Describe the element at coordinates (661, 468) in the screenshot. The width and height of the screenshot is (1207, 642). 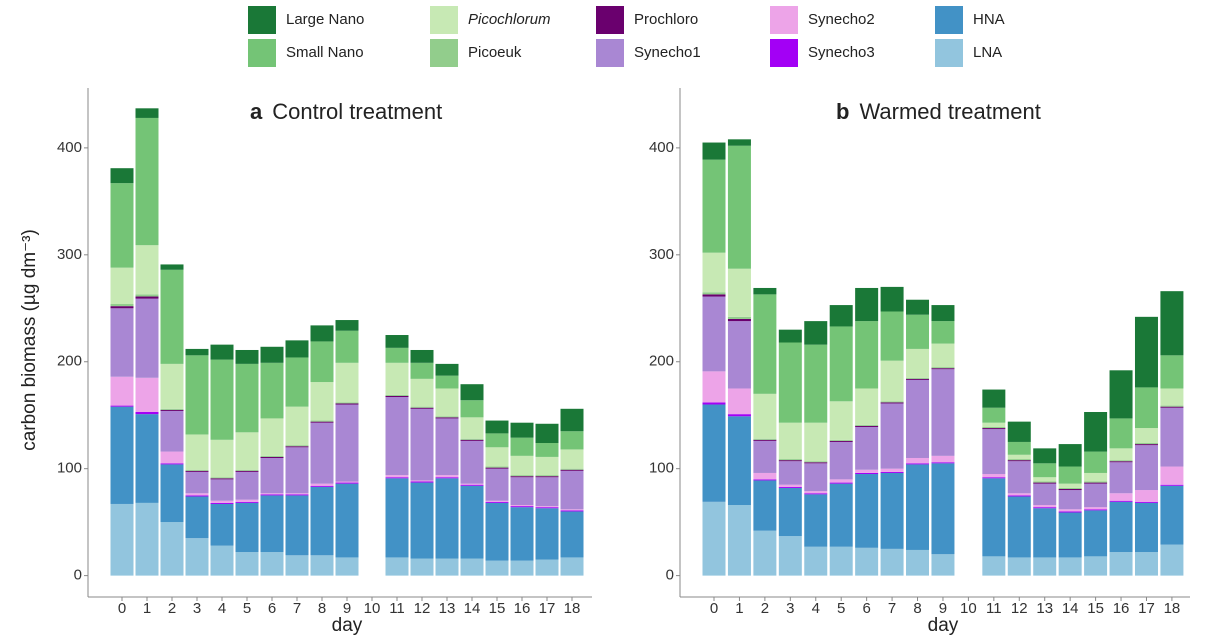
I see `y-tick-label: 100` at that location.